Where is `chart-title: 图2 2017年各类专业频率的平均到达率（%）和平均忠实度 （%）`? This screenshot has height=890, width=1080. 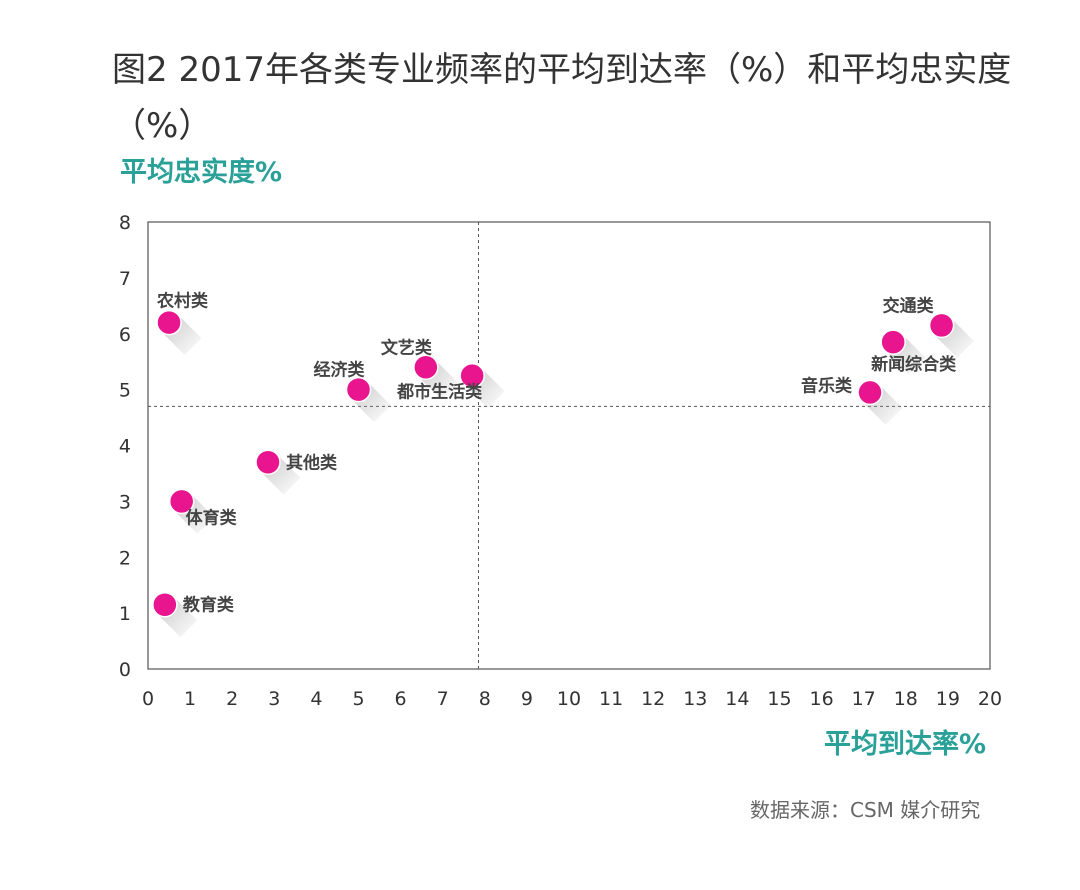 chart-title: 图2 2017年各类专业频率的平均到达率（%）和平均忠实度 （%） is located at coordinates (562, 98).